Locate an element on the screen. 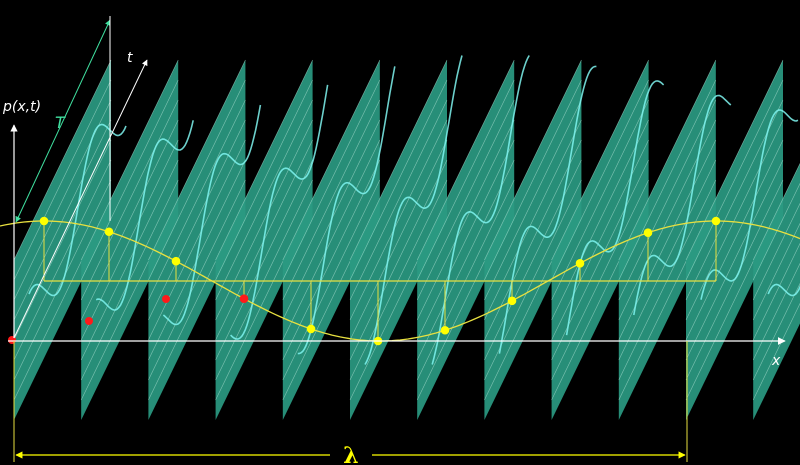 The width and height of the screenshot is (800, 465). period-arrow is located at coordinates (63, 121).